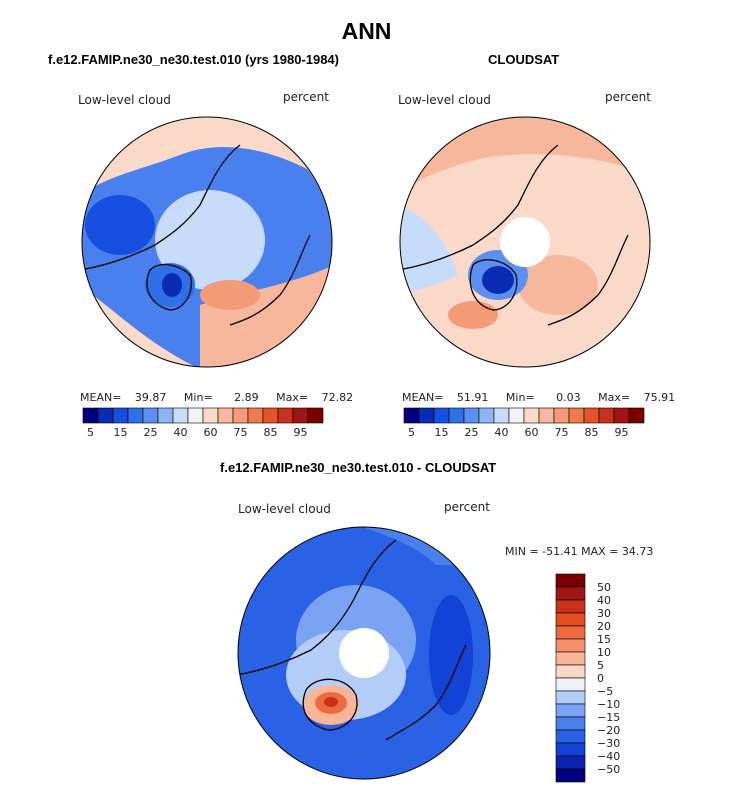 This screenshot has height=788, width=733. What do you see at coordinates (628, 97) in the screenshot?
I see `obs-units-label: percent` at bounding box center [628, 97].